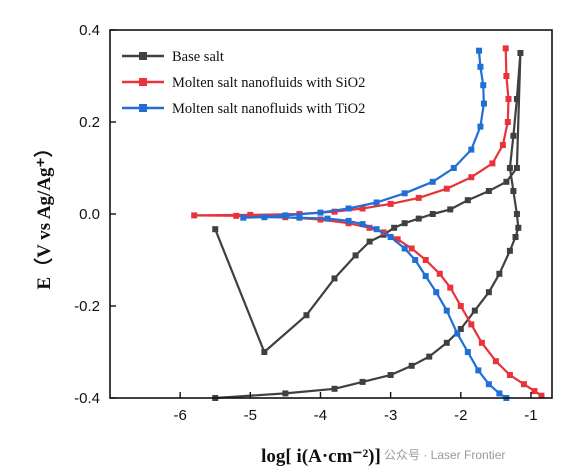  What do you see at coordinates (320, 415) in the screenshot?
I see `x-tick-label: -4` at bounding box center [320, 415].